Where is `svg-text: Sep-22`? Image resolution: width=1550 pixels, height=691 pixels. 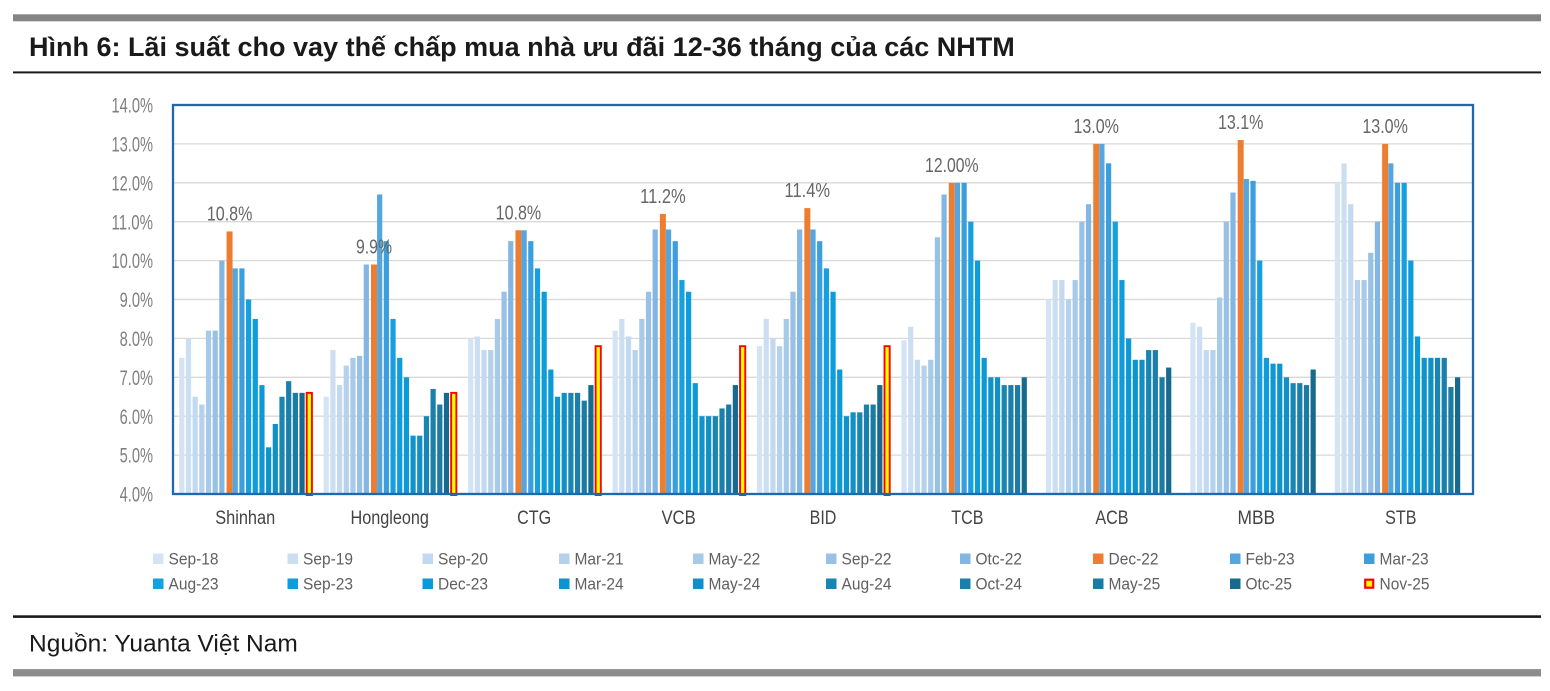 svg-text: Sep-22 is located at coordinates (867, 559).